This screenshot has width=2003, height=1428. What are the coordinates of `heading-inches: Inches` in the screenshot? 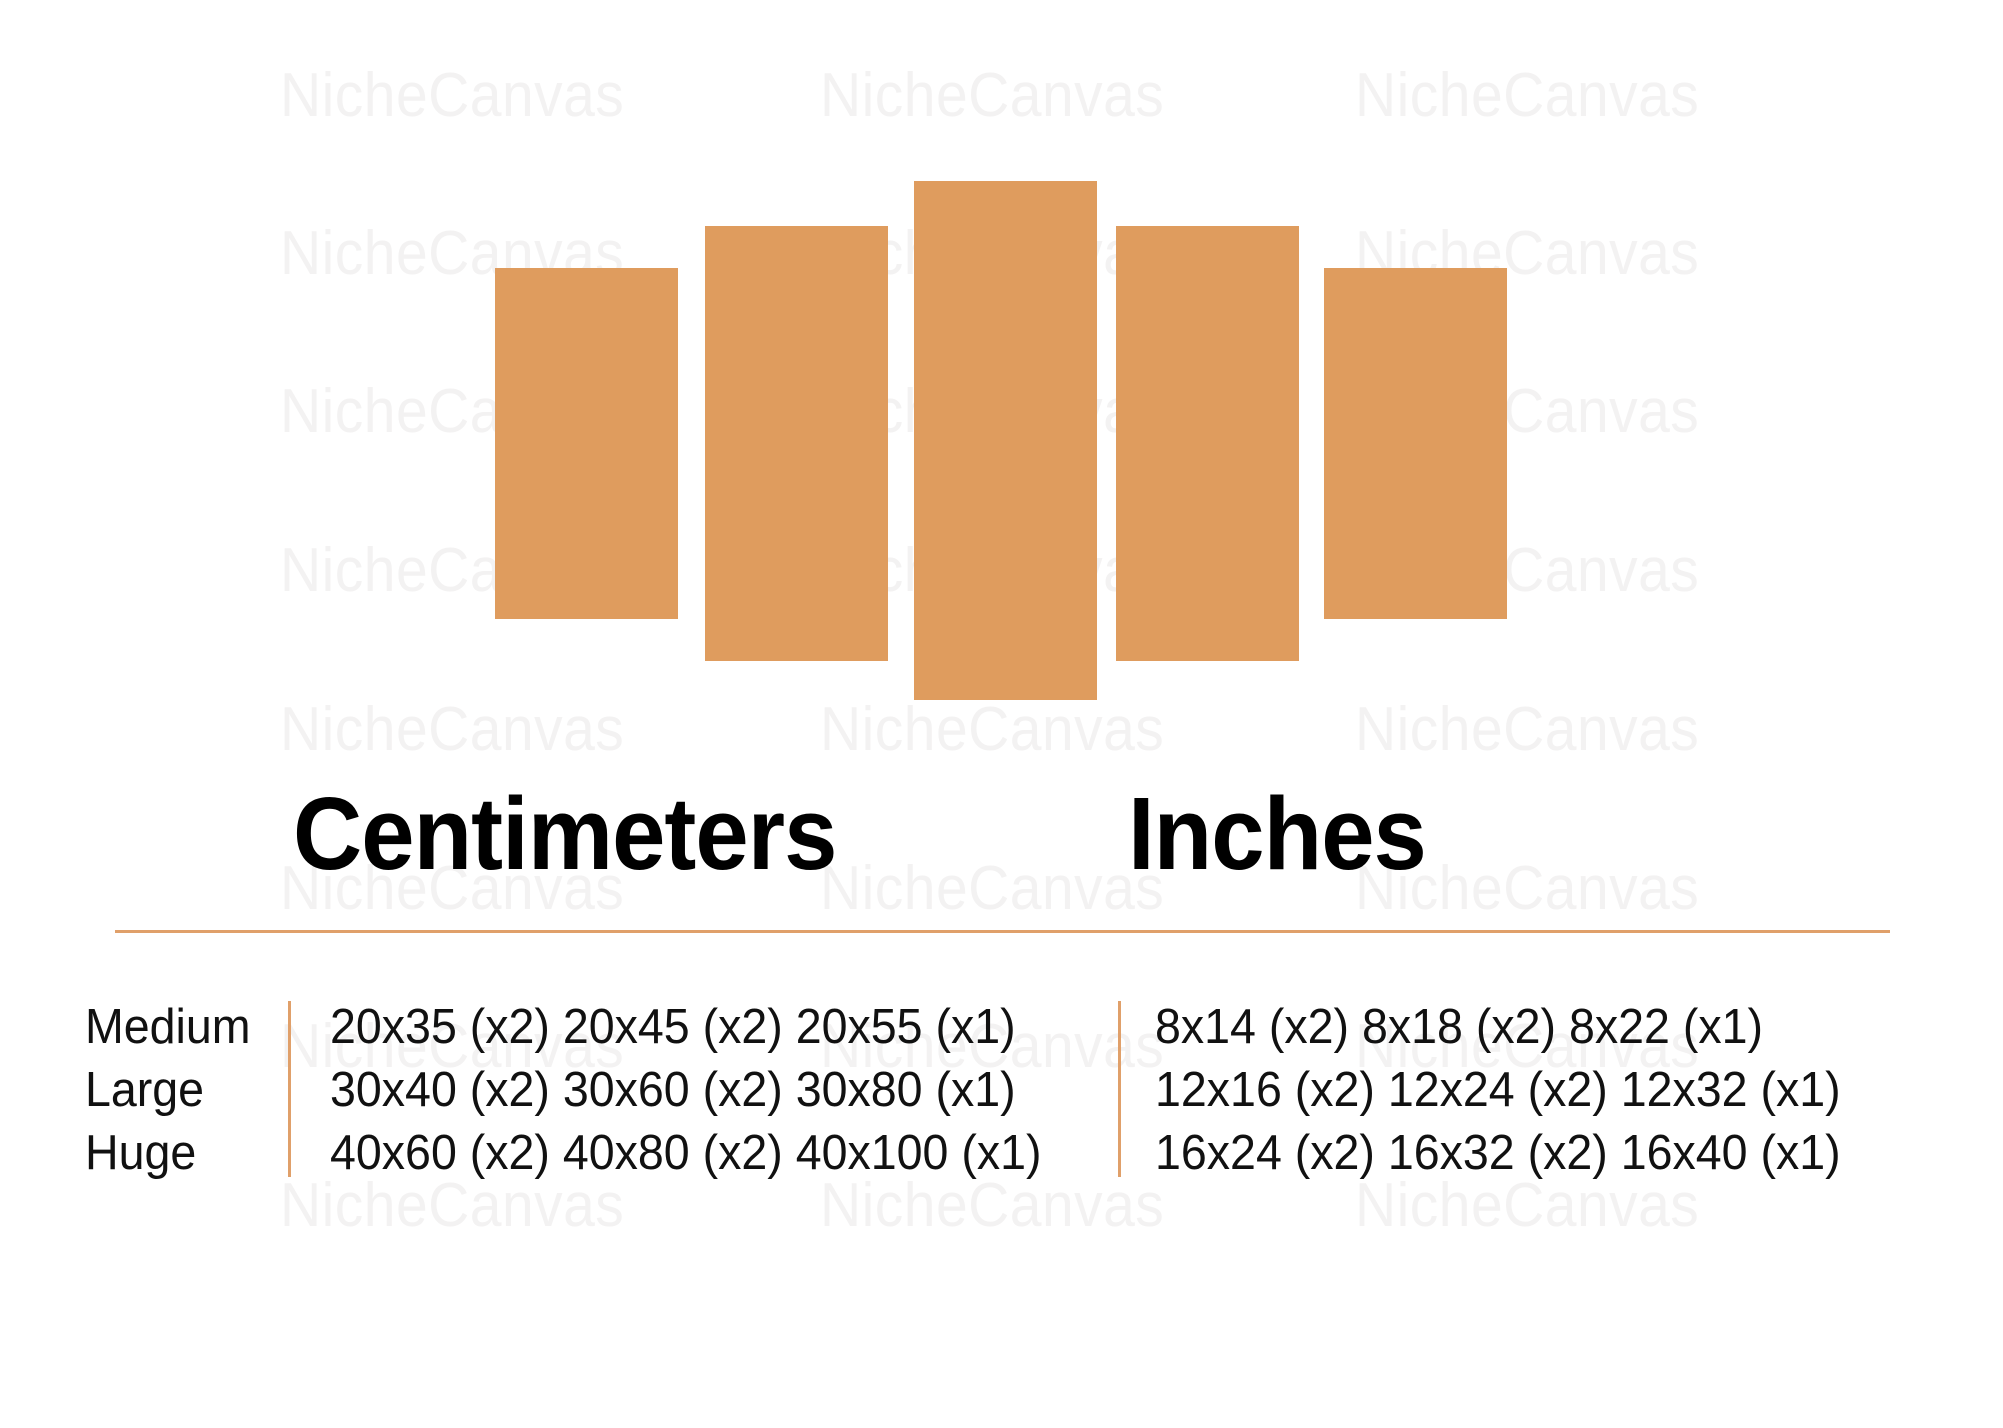 It's located at (1277, 833).